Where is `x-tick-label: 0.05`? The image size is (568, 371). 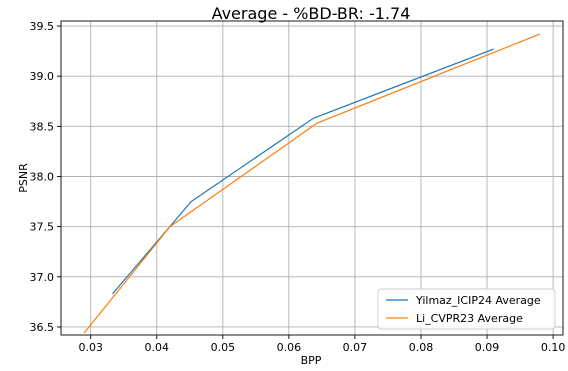 x-tick-label: 0.05 is located at coordinates (223, 347).